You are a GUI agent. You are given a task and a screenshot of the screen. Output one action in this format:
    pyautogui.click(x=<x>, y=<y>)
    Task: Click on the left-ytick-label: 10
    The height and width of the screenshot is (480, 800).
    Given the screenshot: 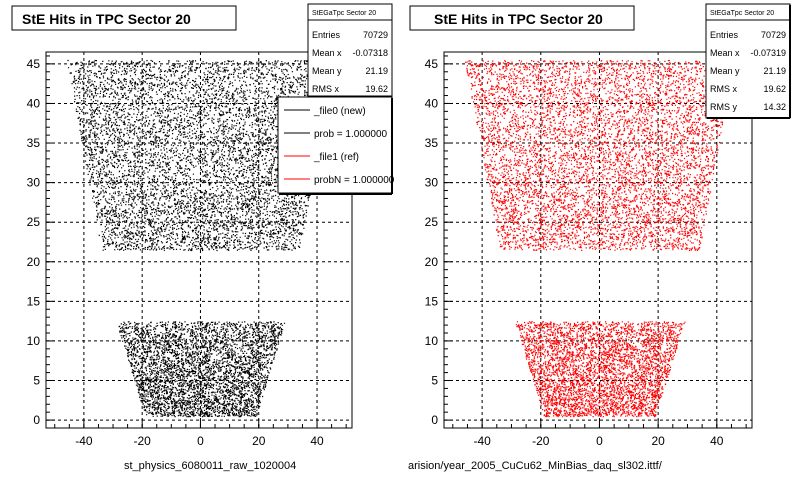 What is the action you would take?
    pyautogui.click(x=34, y=341)
    